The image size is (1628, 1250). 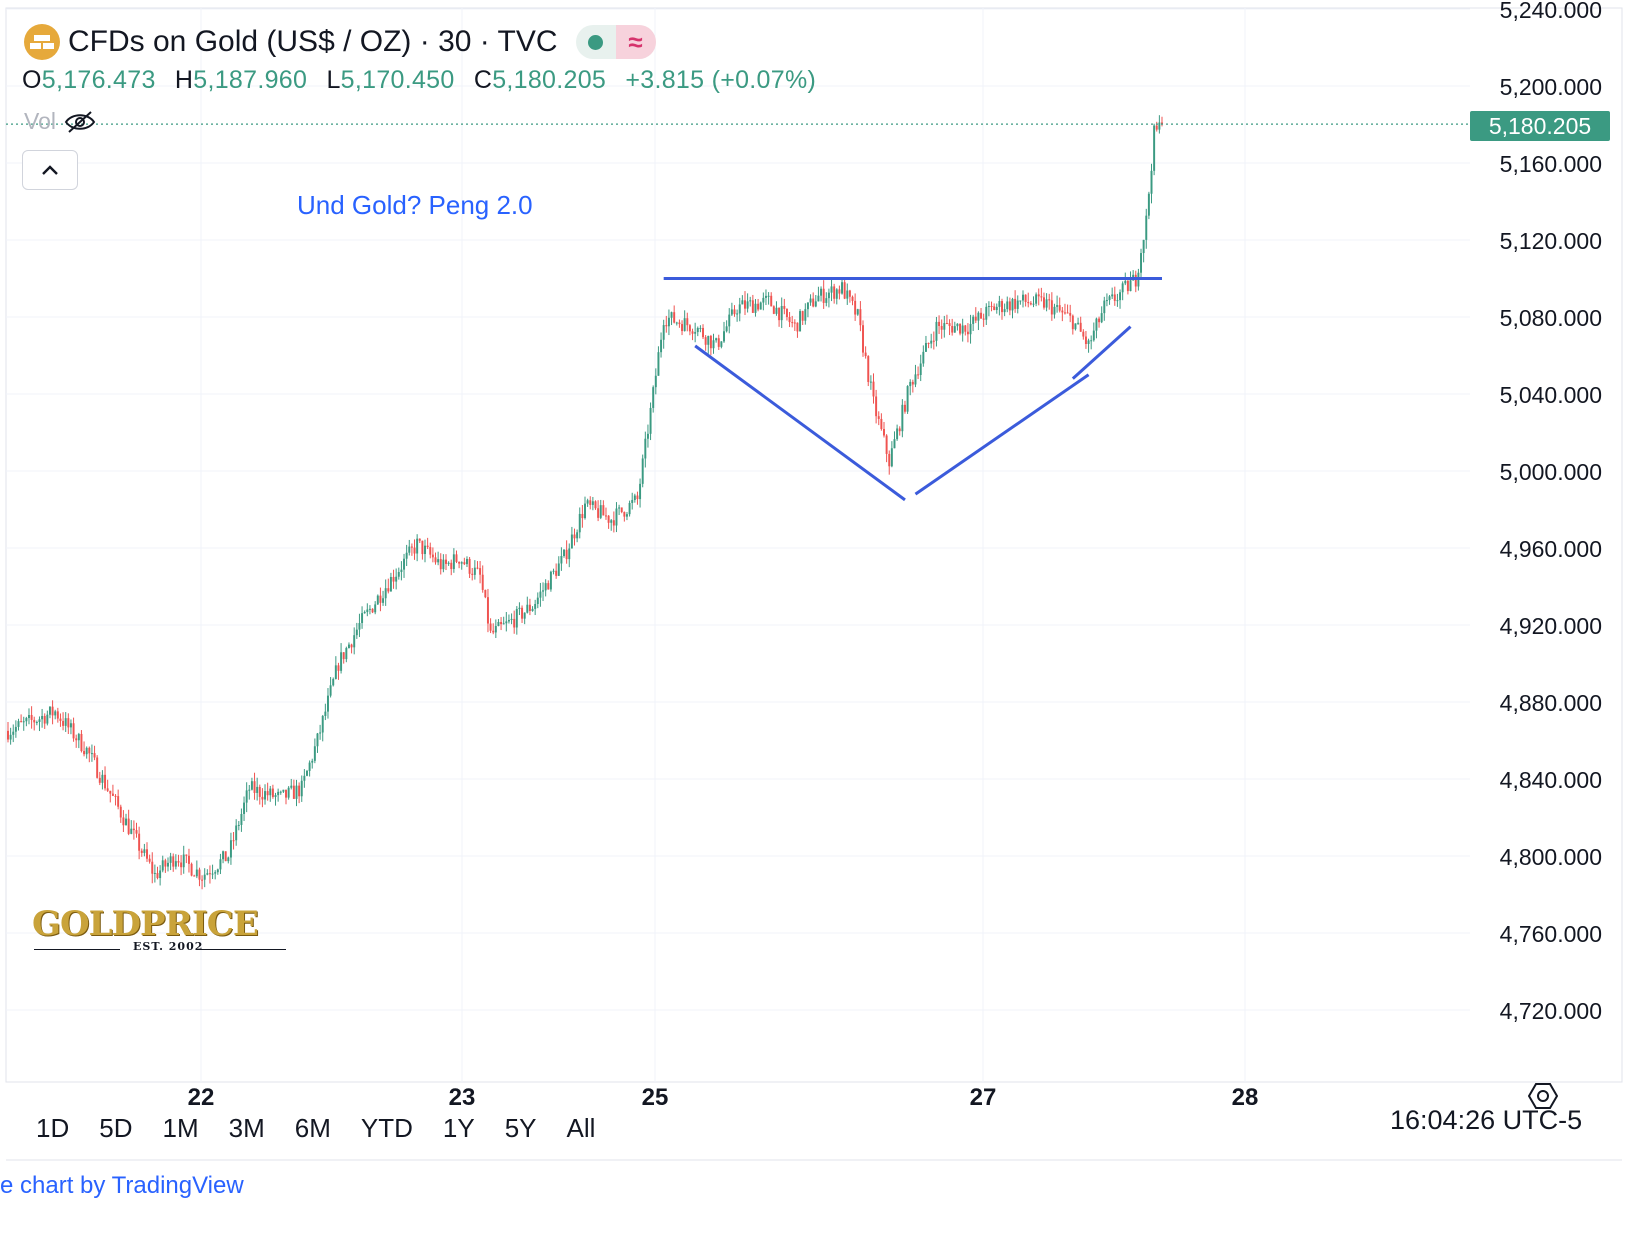 I want to click on tradingview-attribution: e chart by TradingView, so click(x=122, y=1185).